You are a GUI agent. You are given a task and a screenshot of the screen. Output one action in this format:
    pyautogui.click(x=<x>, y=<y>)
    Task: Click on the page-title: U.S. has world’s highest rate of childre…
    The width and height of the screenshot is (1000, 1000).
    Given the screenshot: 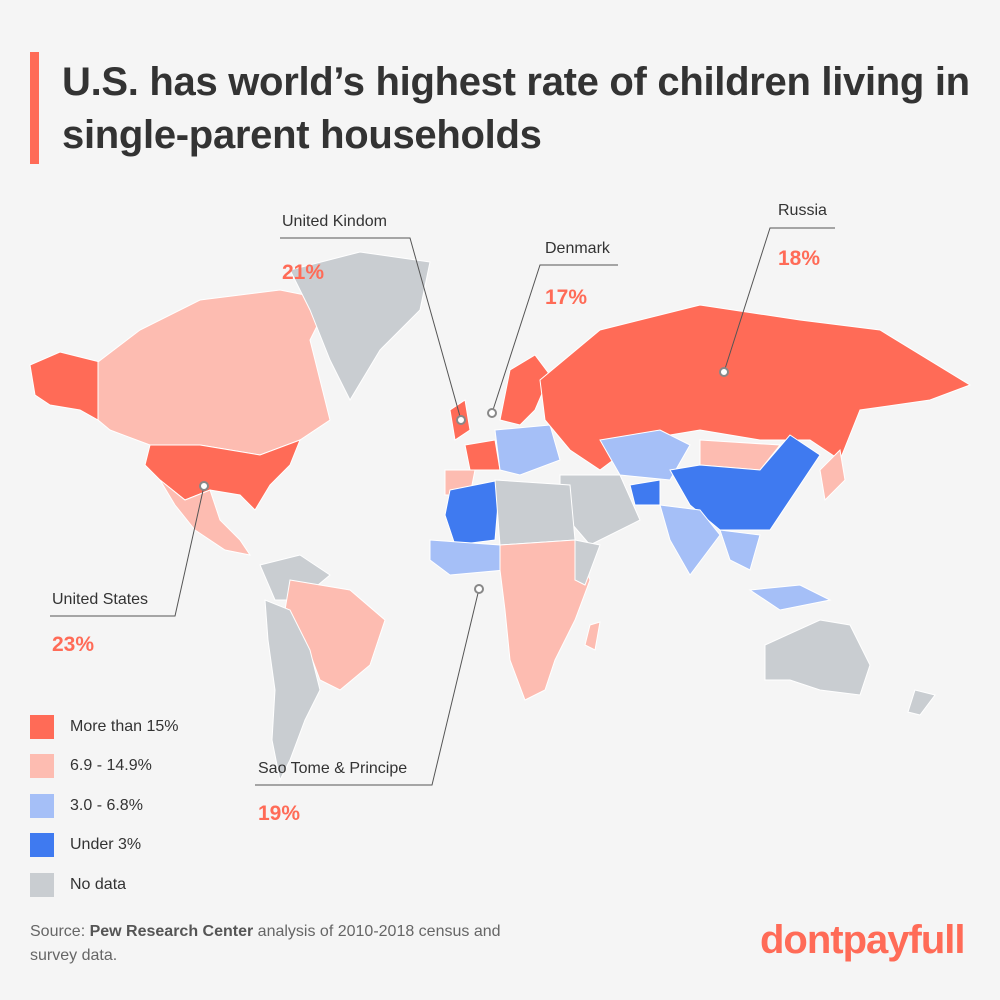 What is the action you would take?
    pyautogui.click(x=516, y=108)
    